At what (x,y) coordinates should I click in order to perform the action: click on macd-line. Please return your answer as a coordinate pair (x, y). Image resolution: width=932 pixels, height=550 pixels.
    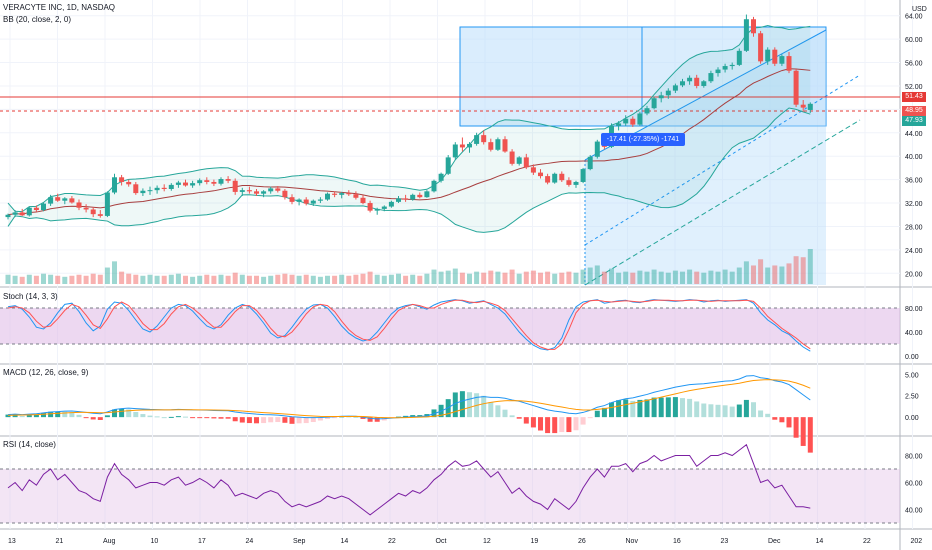
    Looking at the image, I should click on (409, 397).